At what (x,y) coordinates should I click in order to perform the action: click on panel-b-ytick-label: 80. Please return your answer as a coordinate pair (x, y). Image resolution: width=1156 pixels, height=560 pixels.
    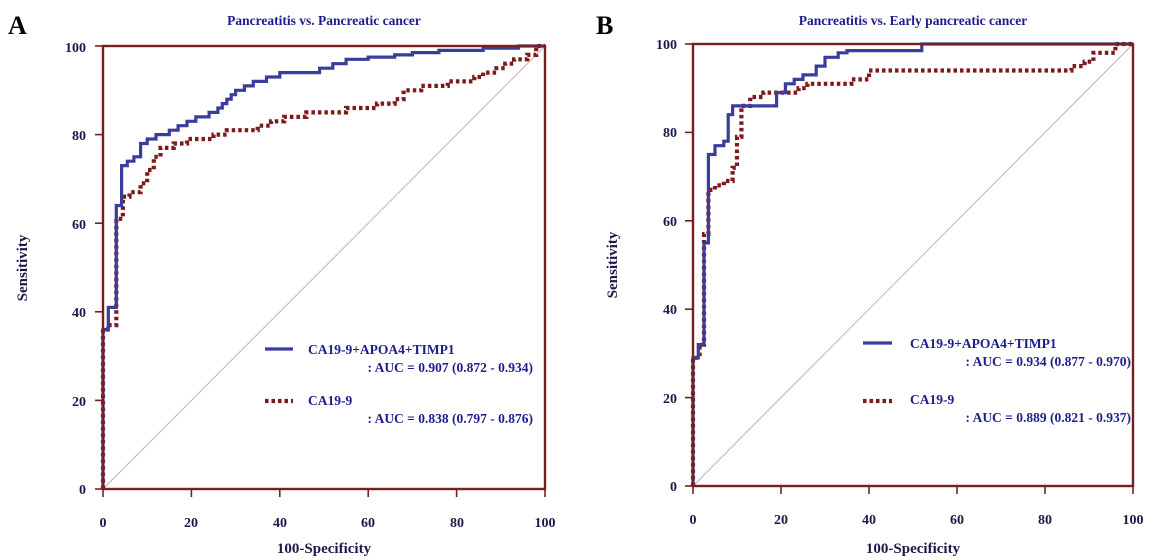
    Looking at the image, I should click on (670, 133).